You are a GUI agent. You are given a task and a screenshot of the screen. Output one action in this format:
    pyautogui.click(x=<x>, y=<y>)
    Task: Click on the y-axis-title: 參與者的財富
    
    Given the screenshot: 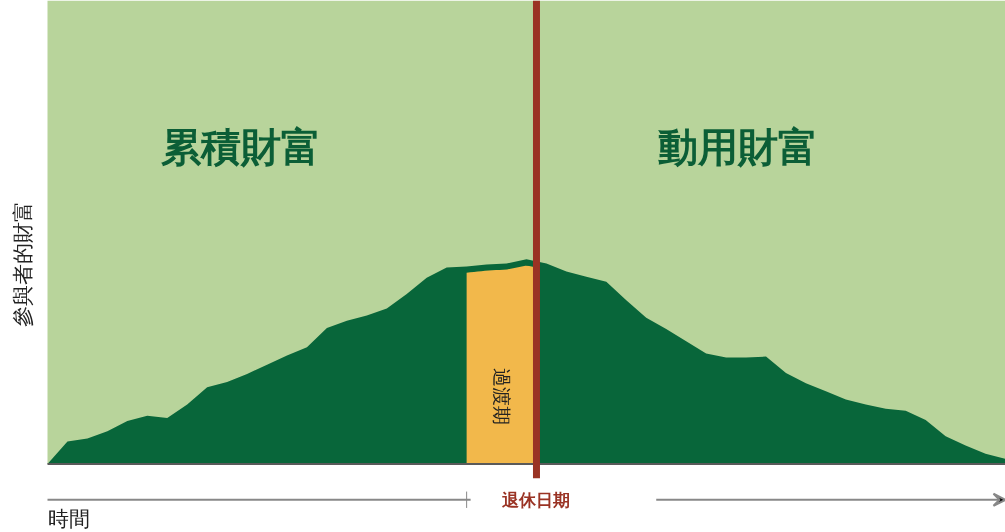 What is the action you would take?
    pyautogui.click(x=22, y=264)
    